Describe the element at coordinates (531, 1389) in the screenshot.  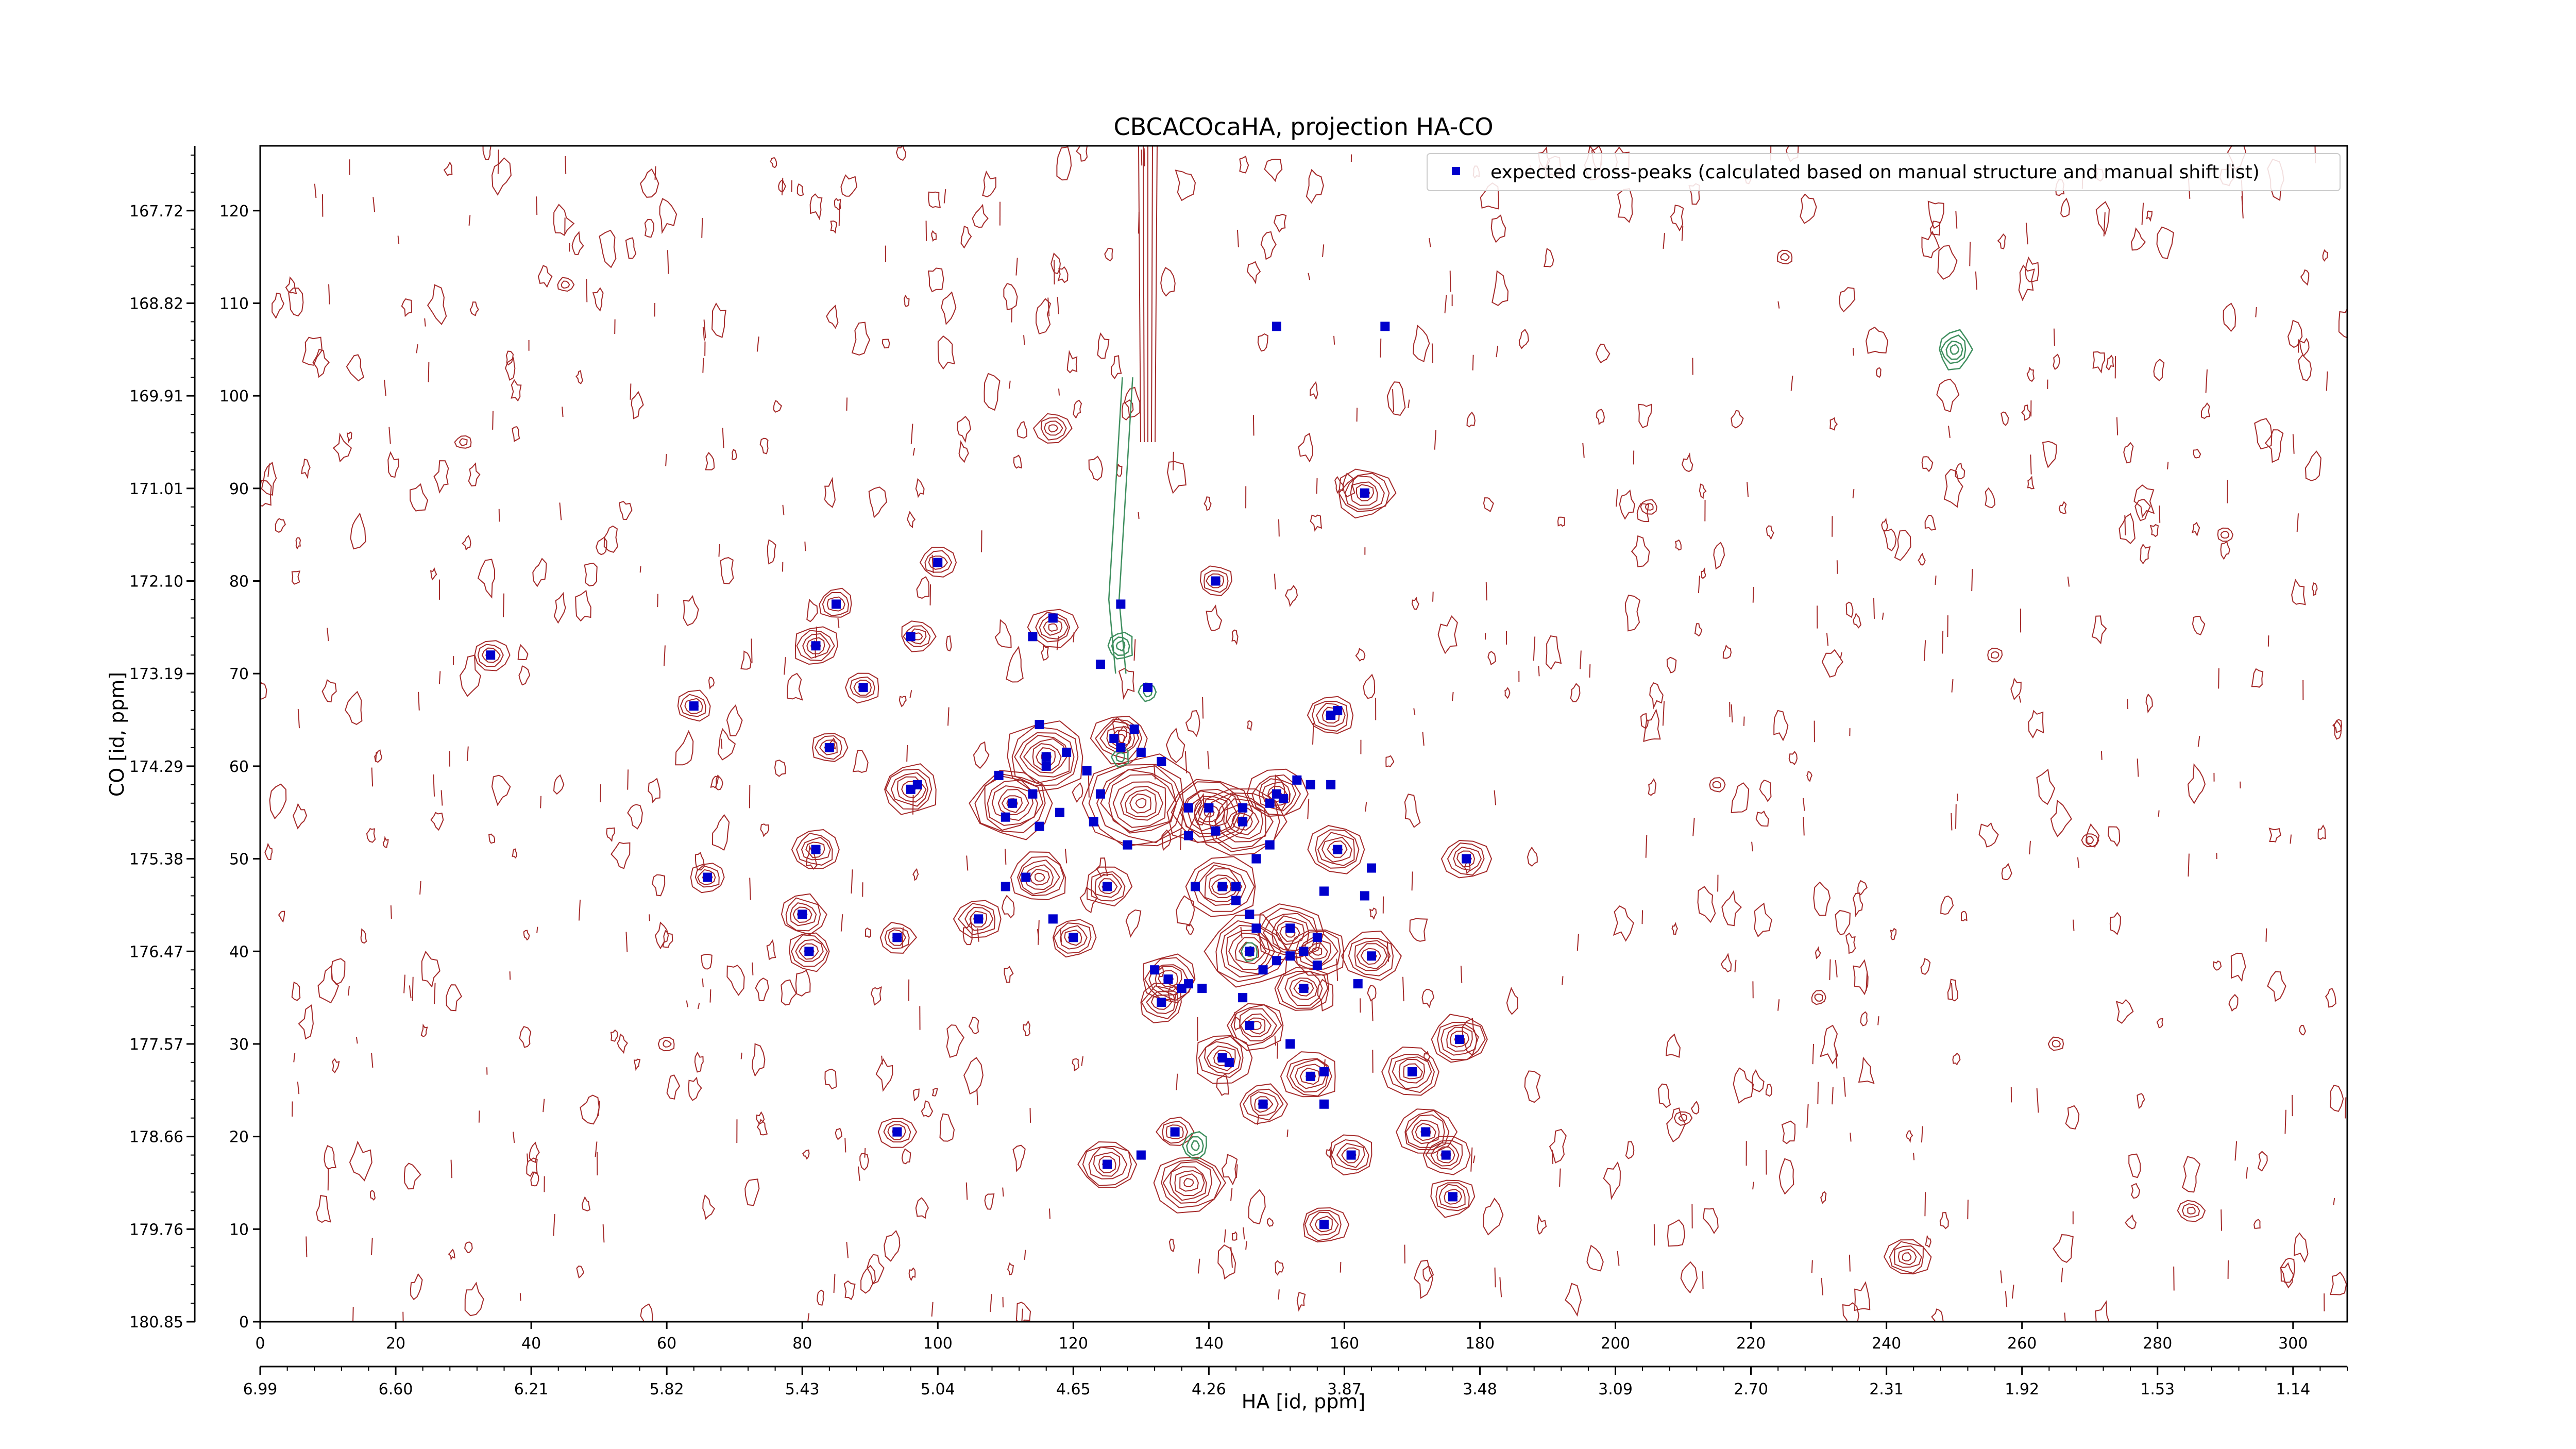
I see `x-ppm-tick-label: 6.21` at that location.